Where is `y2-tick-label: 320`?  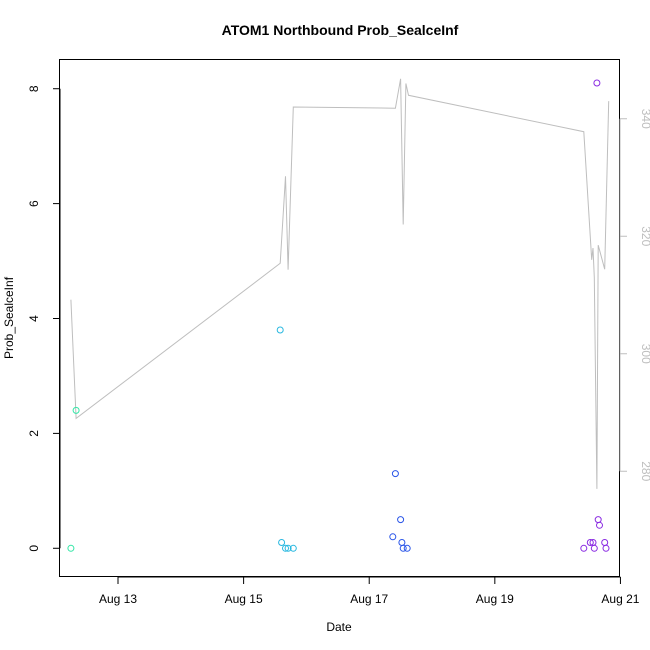
y2-tick-label: 320 is located at coordinates (644, 236).